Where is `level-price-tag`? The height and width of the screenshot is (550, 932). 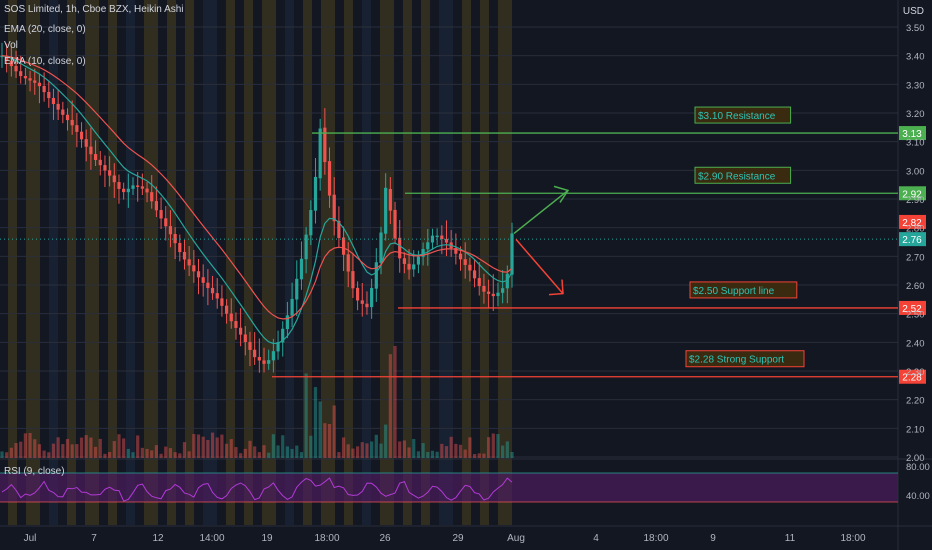 level-price-tag is located at coordinates (912, 133).